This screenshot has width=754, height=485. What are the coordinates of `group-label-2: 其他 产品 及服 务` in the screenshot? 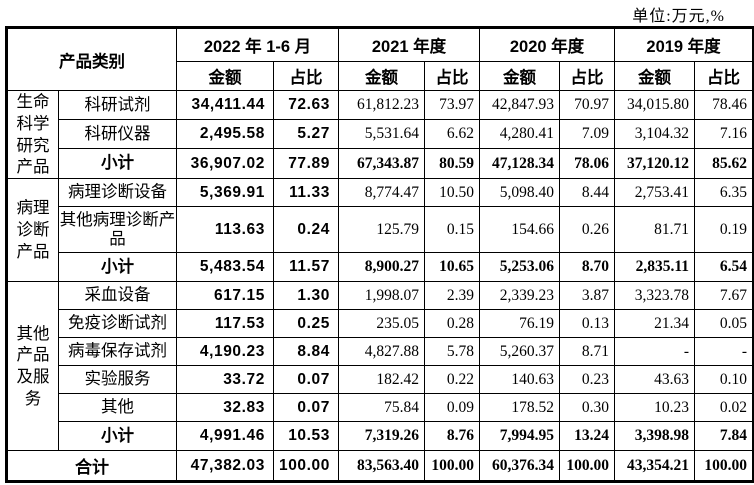 It's located at (32, 366).